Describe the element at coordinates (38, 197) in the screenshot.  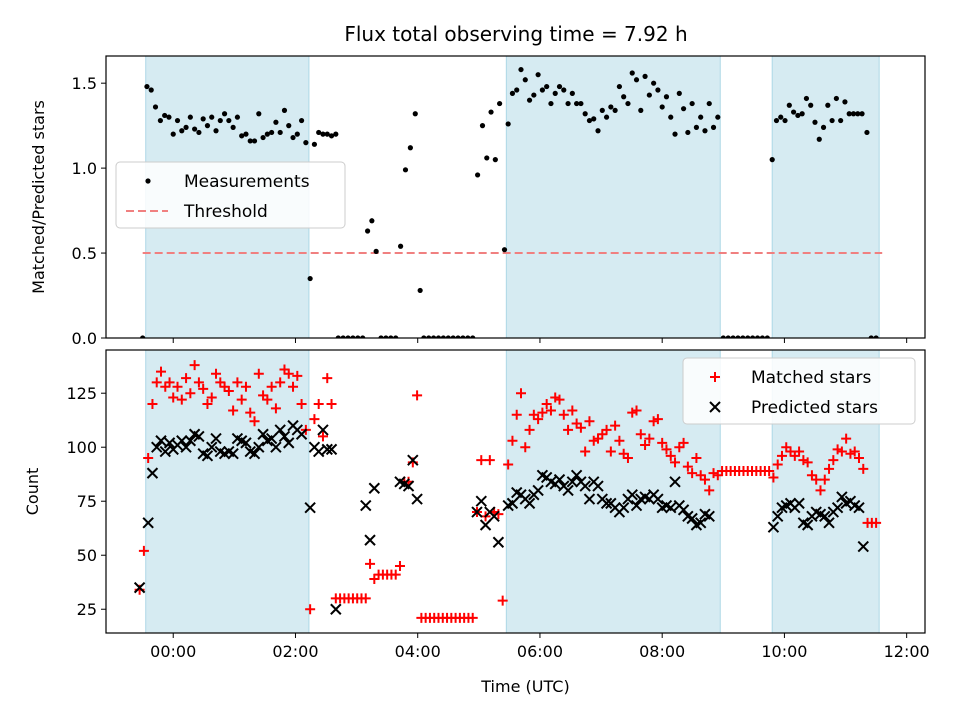
I see `top-ylabel: Matched/Predicted stars` at that location.